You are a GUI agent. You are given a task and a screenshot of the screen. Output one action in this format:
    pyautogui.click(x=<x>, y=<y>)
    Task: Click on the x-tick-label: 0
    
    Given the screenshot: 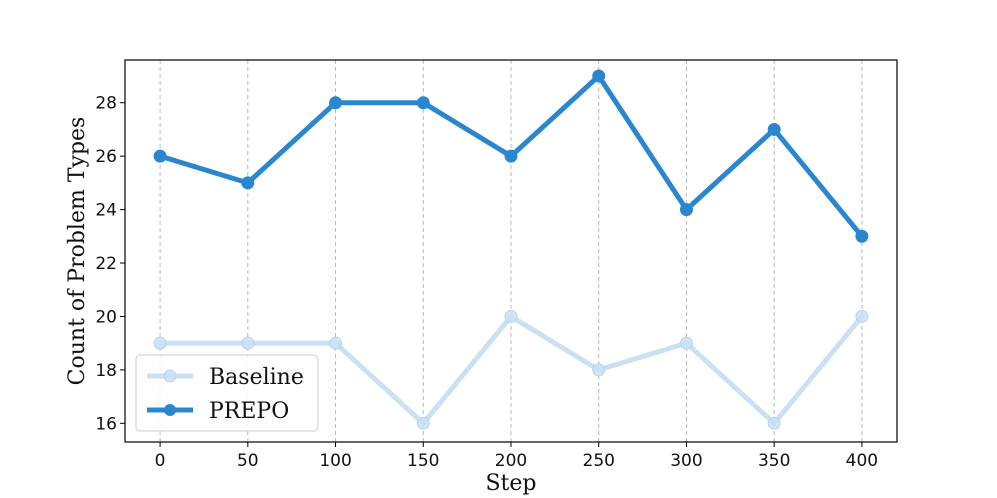 What is the action you would take?
    pyautogui.click(x=160, y=461)
    